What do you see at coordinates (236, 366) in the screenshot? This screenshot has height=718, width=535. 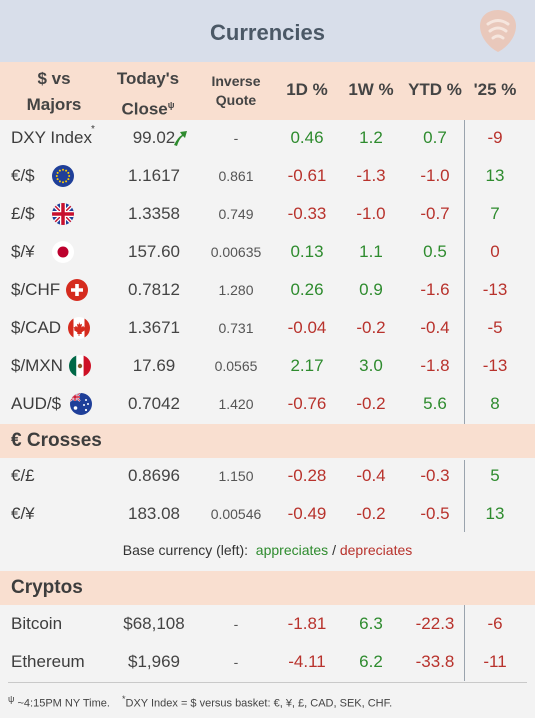 I see `inverse-cell: 0.0565` at bounding box center [236, 366].